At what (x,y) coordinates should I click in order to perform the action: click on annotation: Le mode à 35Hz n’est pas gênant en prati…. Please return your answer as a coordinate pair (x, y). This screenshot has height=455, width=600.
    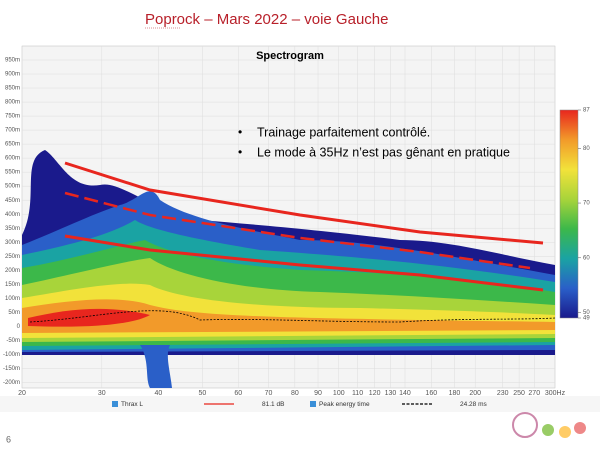
    Looking at the image, I should click on (383, 152).